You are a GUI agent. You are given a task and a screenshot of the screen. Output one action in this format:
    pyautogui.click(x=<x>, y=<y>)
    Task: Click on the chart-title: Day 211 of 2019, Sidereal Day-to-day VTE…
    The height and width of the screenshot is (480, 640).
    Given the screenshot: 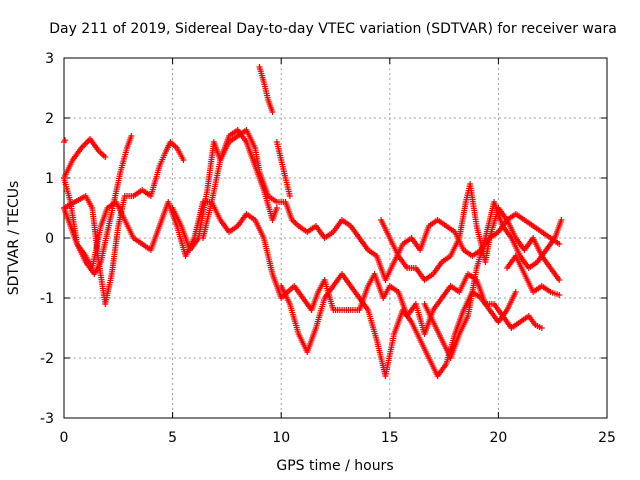 What is the action you would take?
    pyautogui.click(x=333, y=29)
    